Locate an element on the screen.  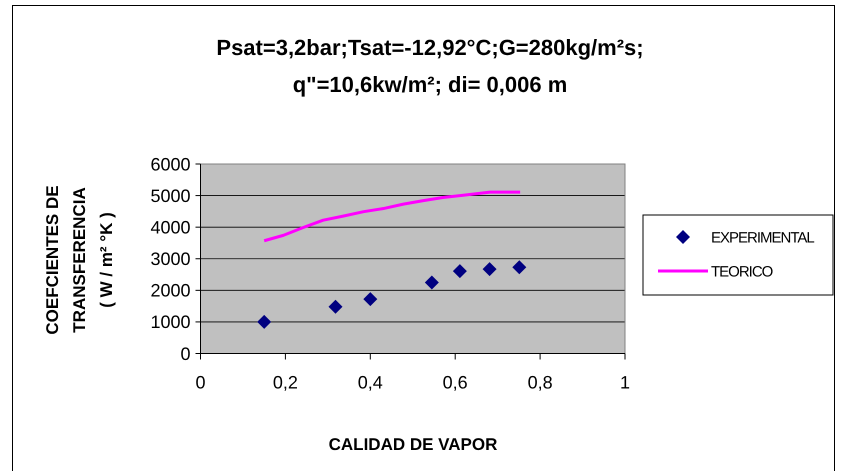
y-tick-label: 2000 is located at coordinates (170, 290).